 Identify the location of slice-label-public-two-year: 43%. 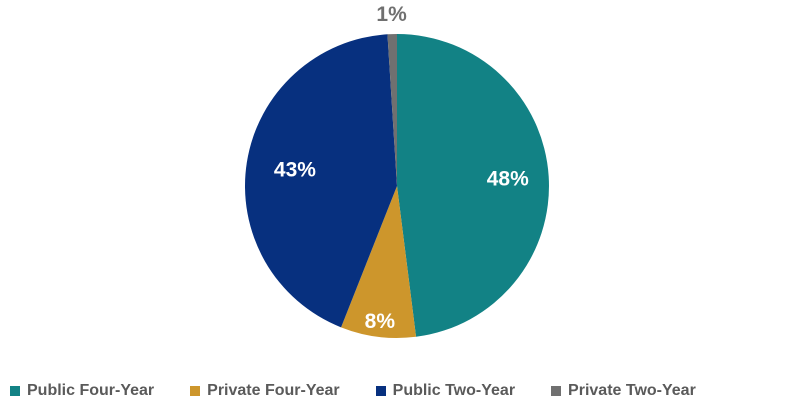
(295, 169).